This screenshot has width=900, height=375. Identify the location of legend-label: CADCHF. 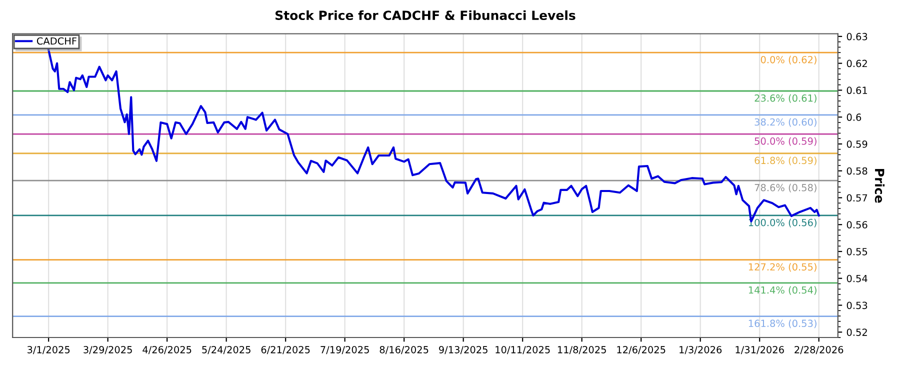
(56, 41).